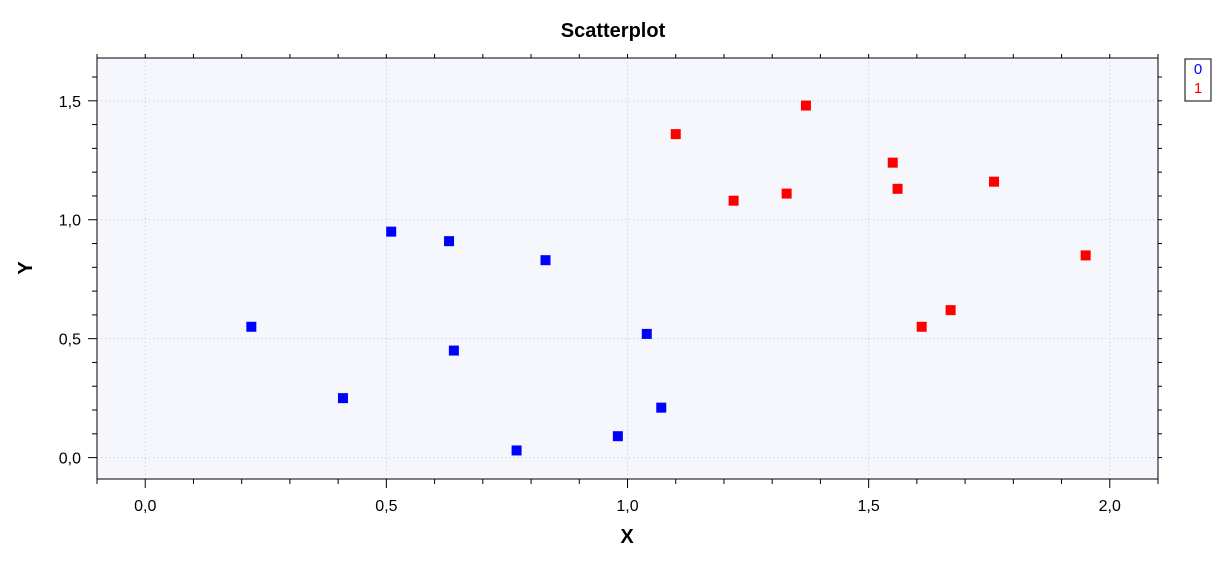 The height and width of the screenshot is (565, 1228). I want to click on y-tick-label: 1,5, so click(70, 102).